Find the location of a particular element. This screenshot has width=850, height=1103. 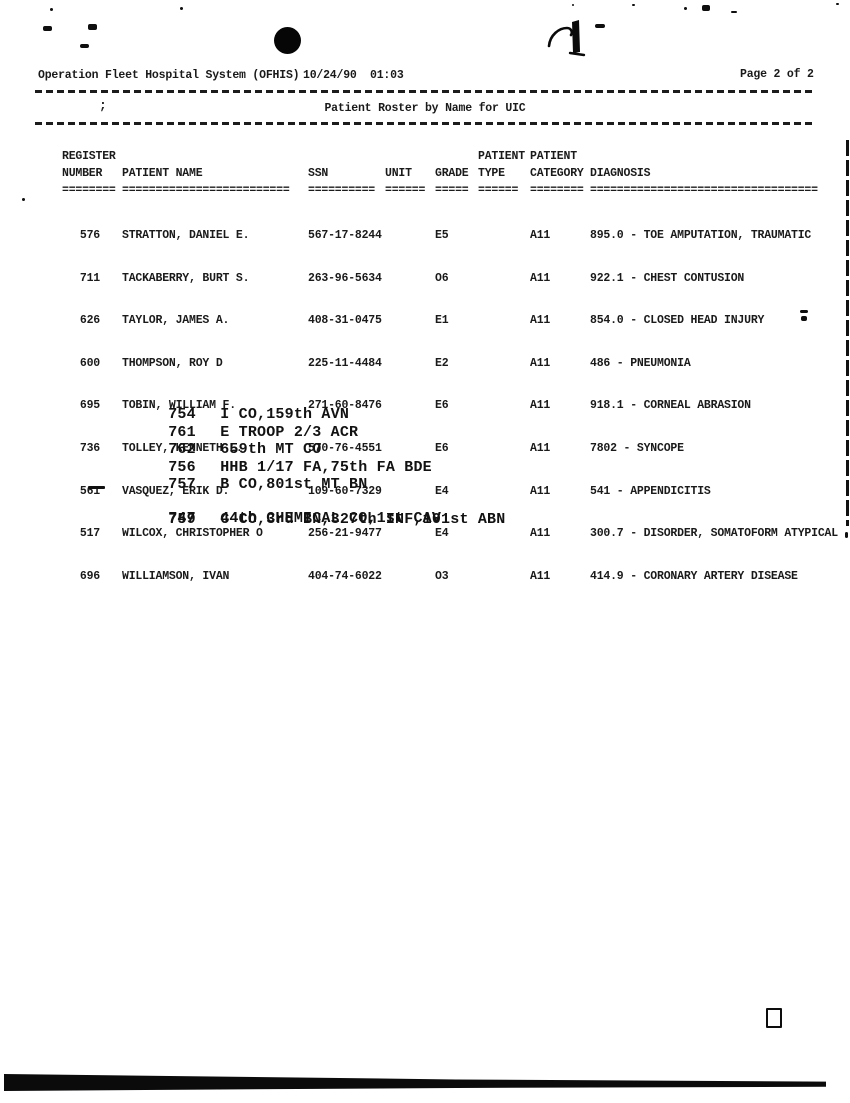

patient-name-cell: TOBIN, WILLIAM F. is located at coordinates (179, 406).